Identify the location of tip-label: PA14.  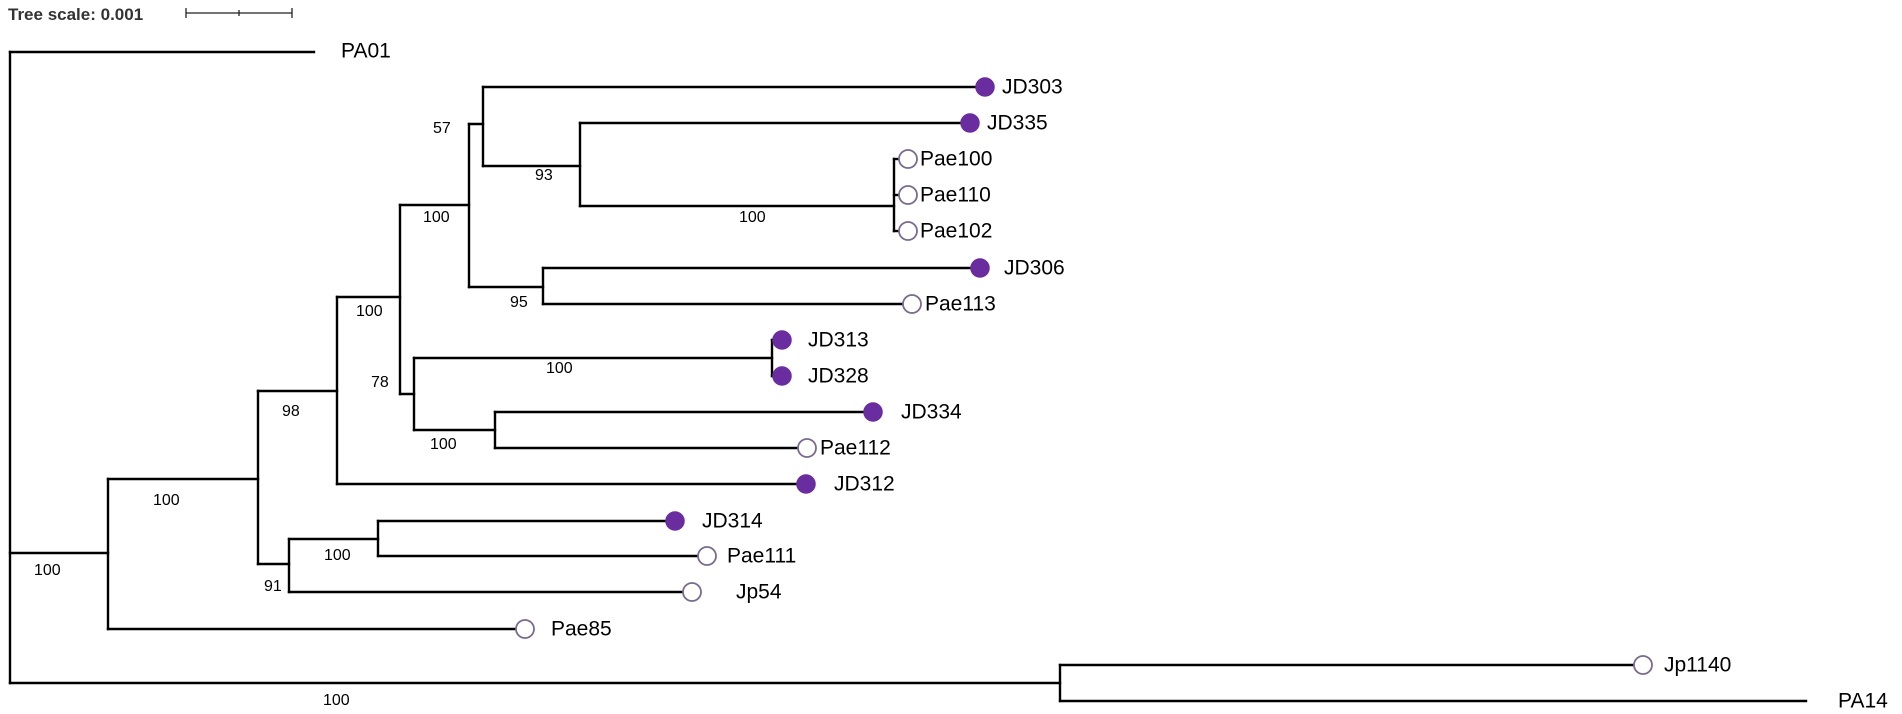
(1863, 701).